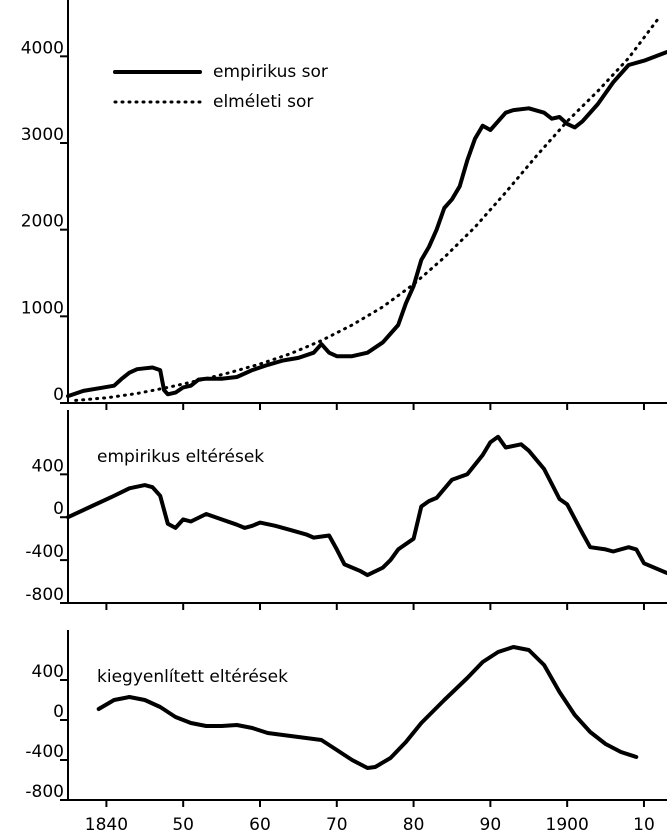 This screenshot has height=838, width=667. I want to click on x-tick-label: 10, so click(644, 825).